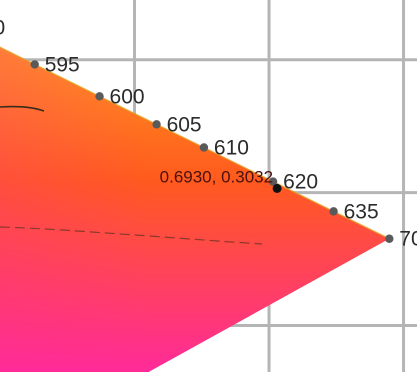 This screenshot has height=372, width=417. What do you see at coordinates (361, 211) in the screenshot?
I see `wavelength-label: 635` at bounding box center [361, 211].